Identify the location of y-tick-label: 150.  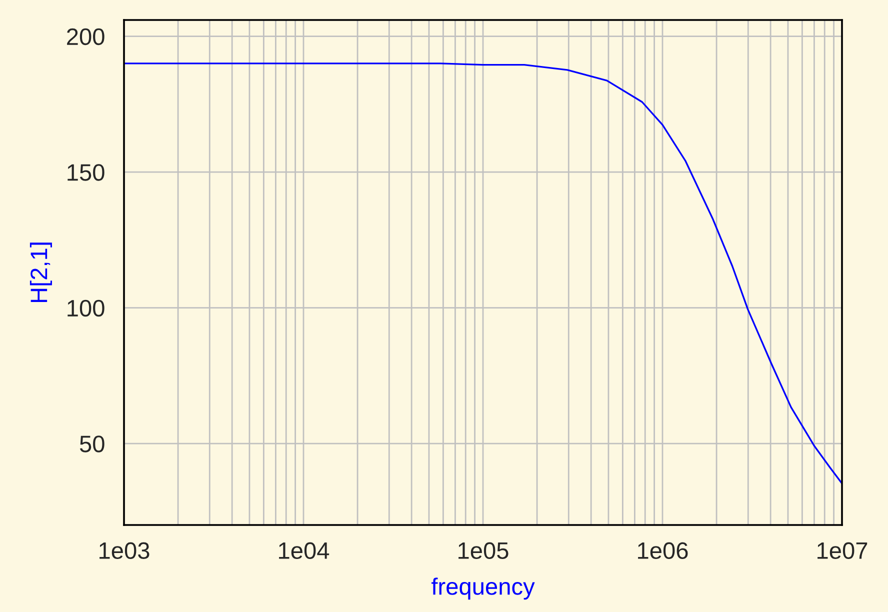
(86, 172).